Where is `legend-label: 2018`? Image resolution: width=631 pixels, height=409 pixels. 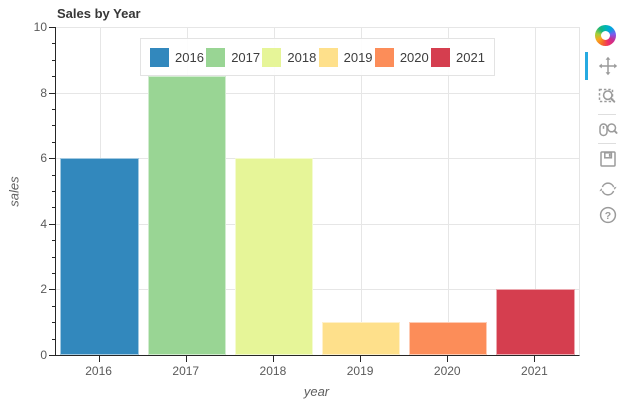
legend-label: 2018 is located at coordinates (302, 57).